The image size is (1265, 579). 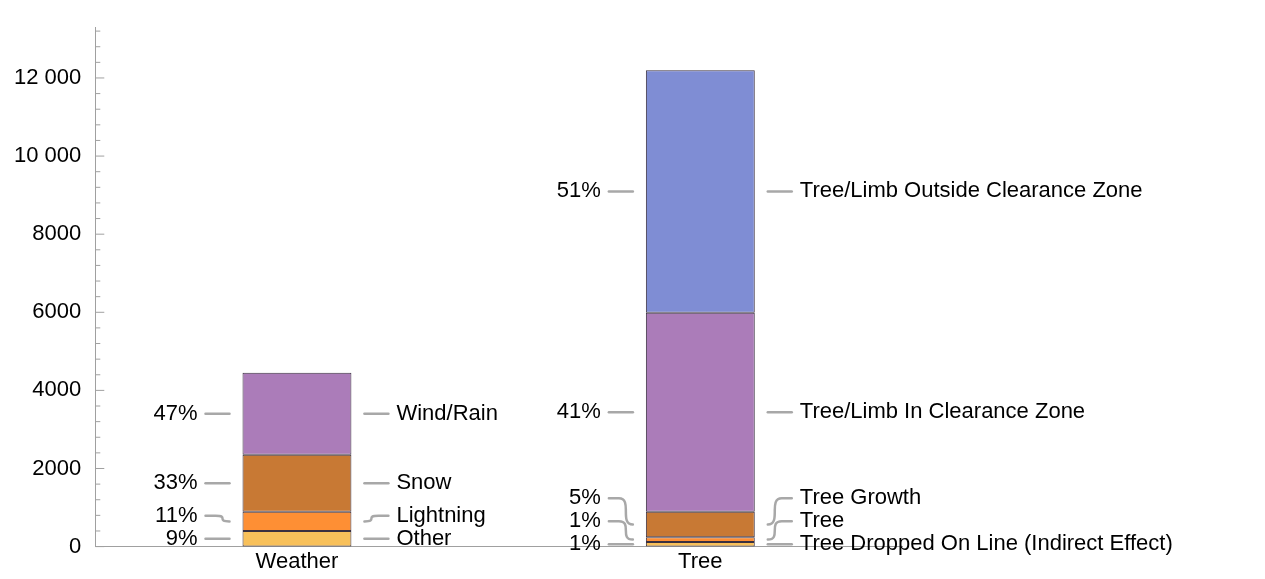 I want to click on annotation: 47%, so click(x=175, y=412).